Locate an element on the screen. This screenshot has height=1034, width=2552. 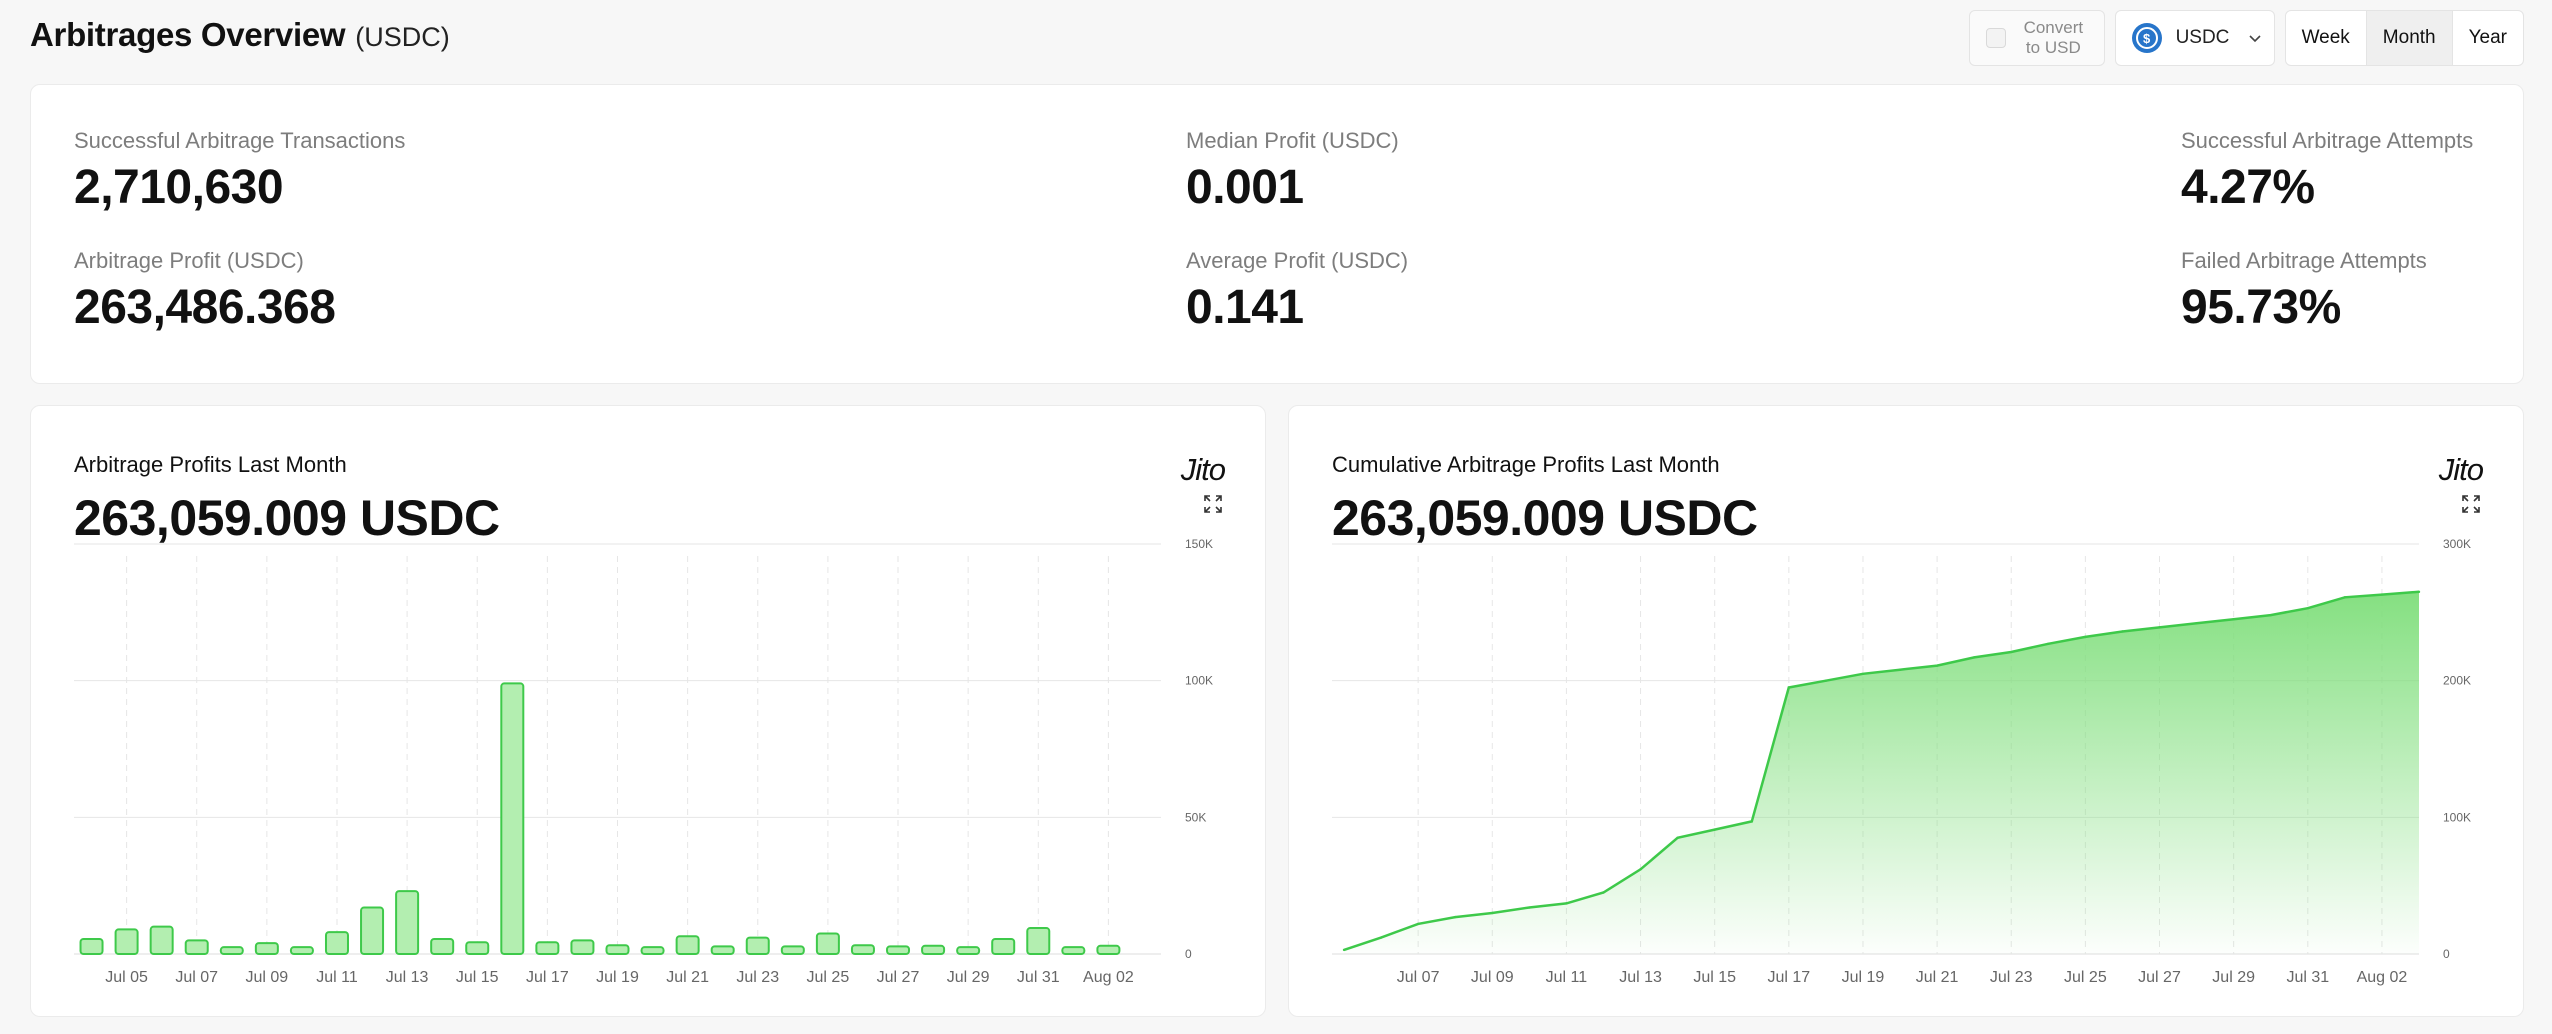
usdc-coin-icon: $ is located at coordinates (2146, 38).